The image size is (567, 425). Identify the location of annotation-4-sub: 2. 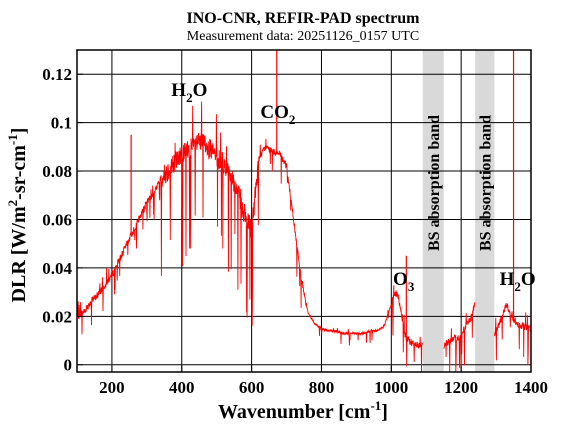
(517, 286).